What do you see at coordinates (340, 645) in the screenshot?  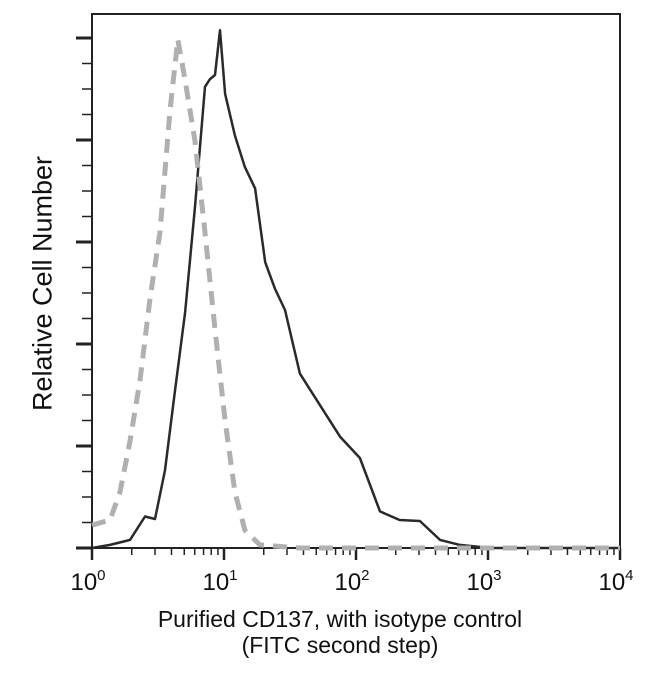 I see `x-axis-label-line2: (FITC second step)` at bounding box center [340, 645].